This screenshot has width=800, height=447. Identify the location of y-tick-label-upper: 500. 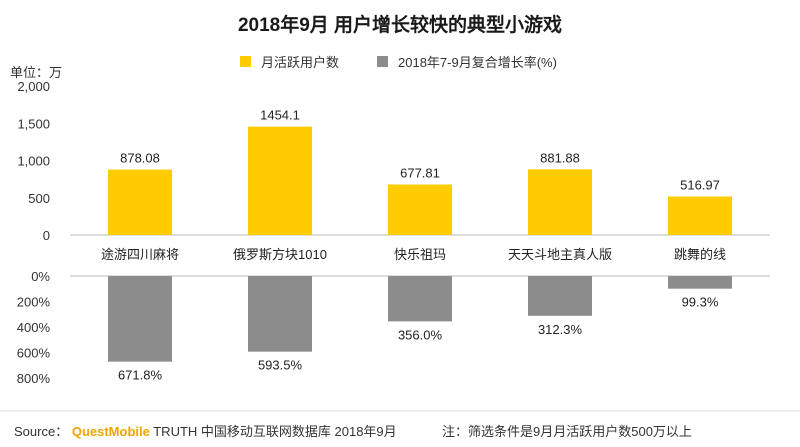
(39, 198).